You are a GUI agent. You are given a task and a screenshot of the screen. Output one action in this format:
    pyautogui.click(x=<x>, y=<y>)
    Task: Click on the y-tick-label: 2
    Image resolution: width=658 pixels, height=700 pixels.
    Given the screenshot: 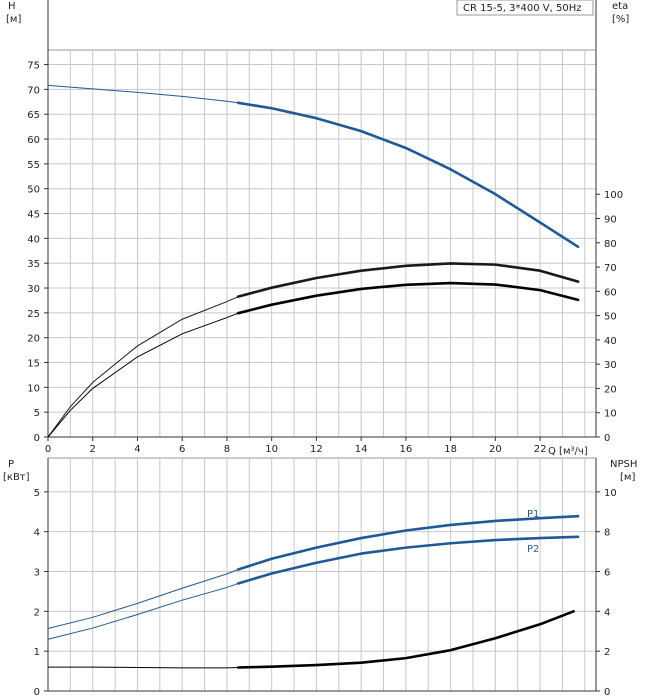 What is the action you would take?
    pyautogui.click(x=37, y=612)
    